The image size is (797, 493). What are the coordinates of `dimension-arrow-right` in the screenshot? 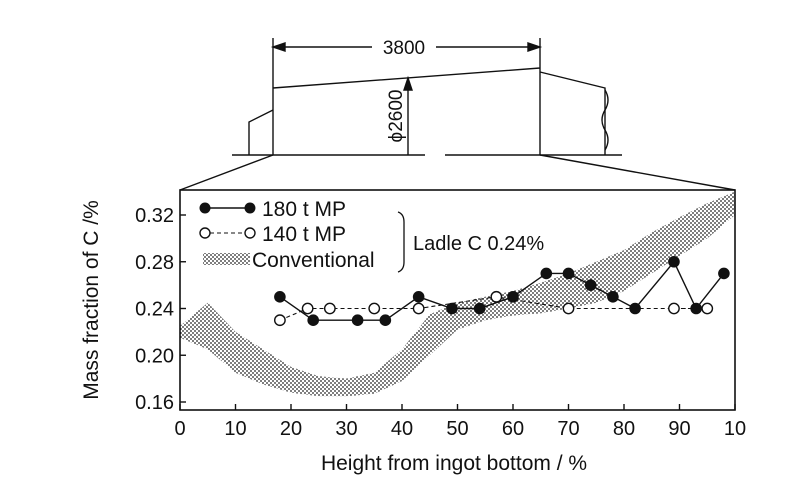 It's located at (535, 47).